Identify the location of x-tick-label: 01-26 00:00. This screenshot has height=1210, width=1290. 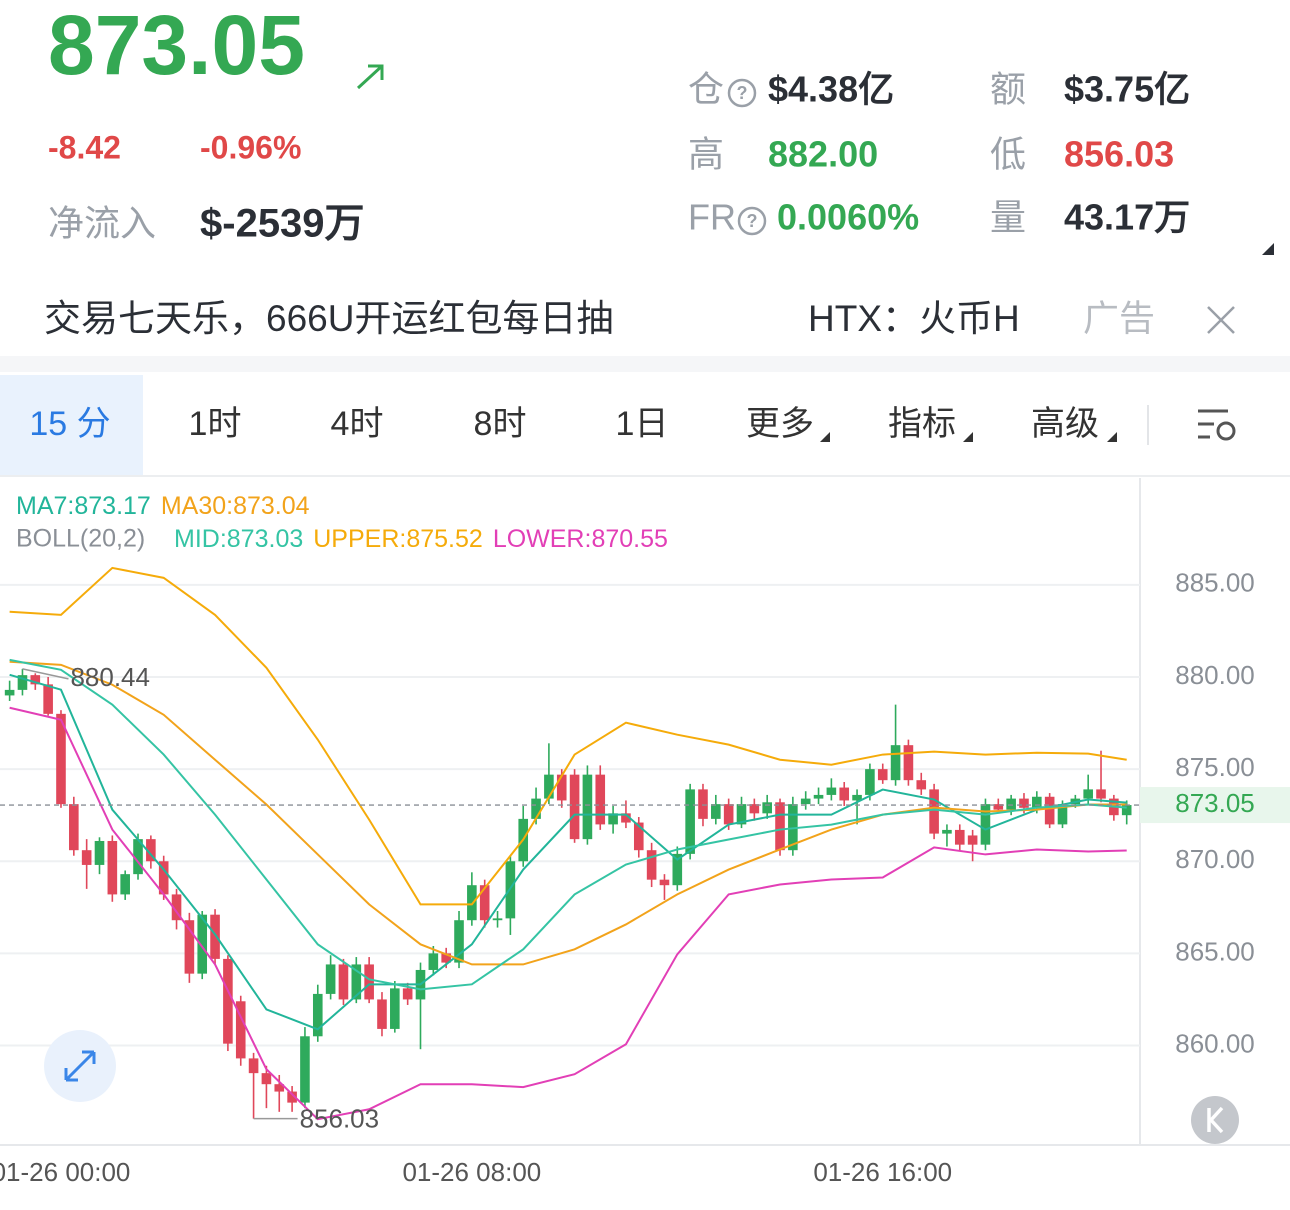
(65, 1172).